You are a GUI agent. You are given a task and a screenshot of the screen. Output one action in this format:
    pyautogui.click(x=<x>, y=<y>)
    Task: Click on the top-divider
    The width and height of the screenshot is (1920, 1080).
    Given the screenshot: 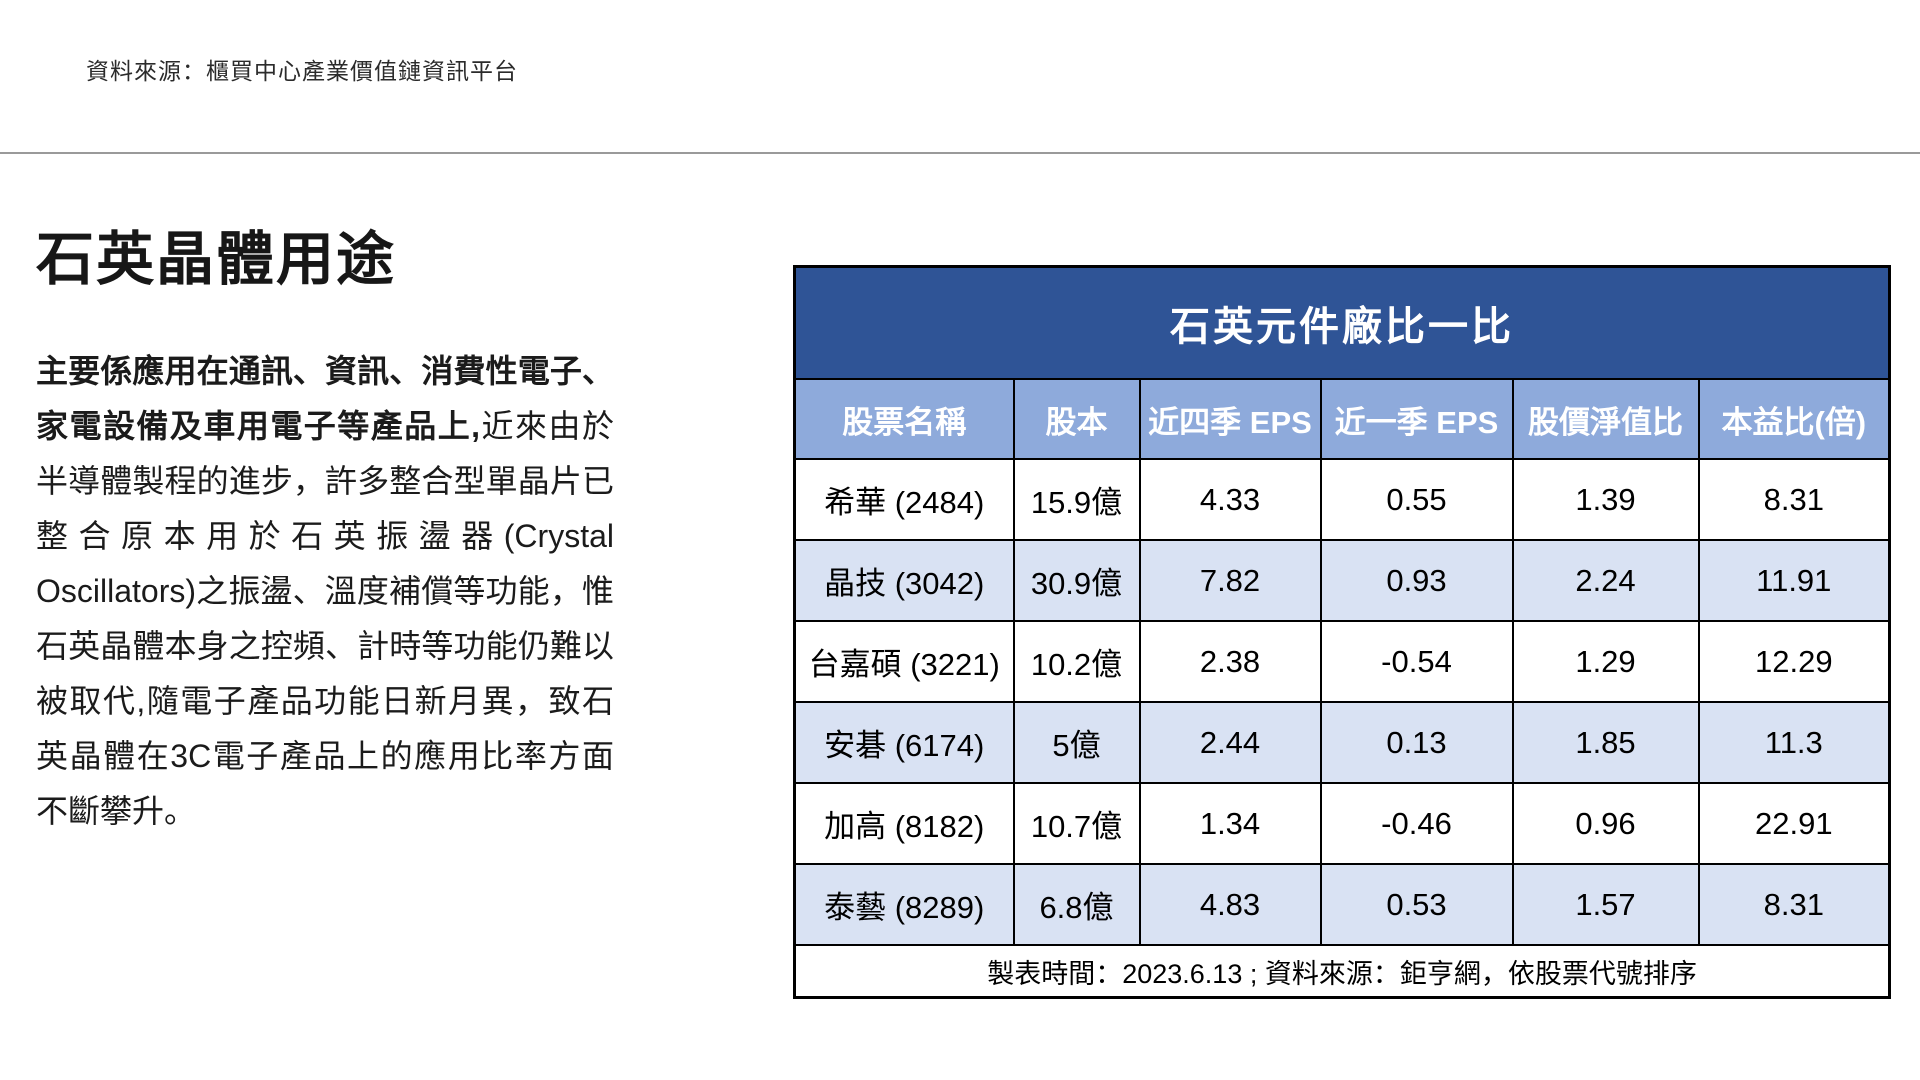 What is the action you would take?
    pyautogui.click(x=960, y=153)
    